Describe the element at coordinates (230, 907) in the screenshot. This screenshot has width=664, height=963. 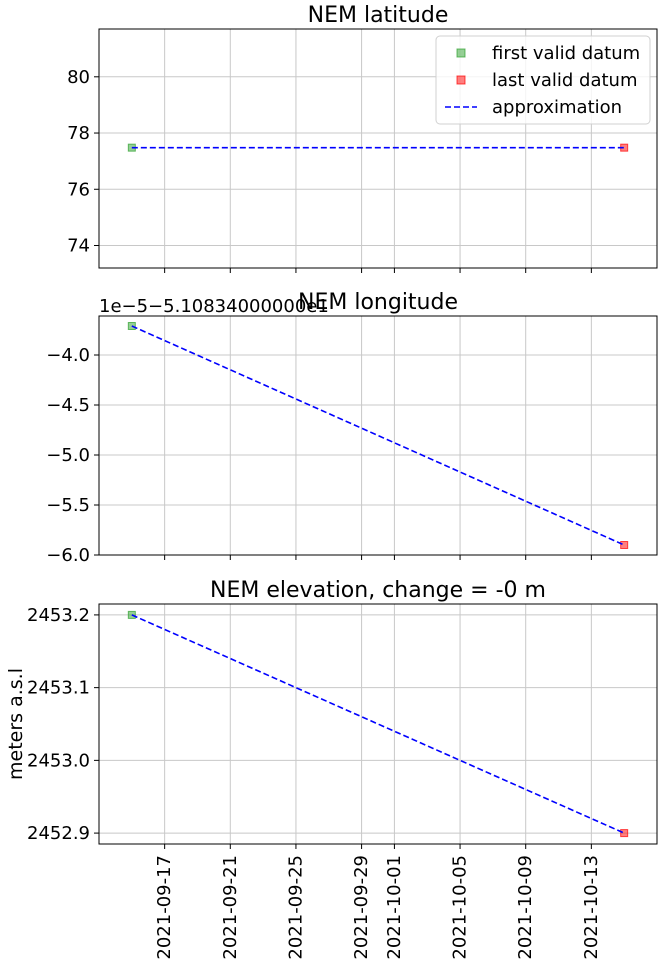
I see `x-tick-label: 2021-09-21` at that location.